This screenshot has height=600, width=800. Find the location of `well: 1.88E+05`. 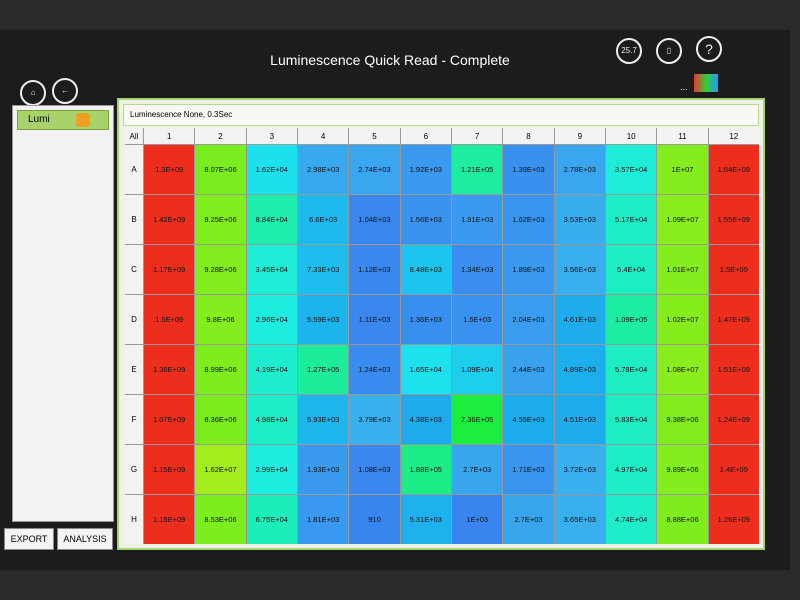

well: 1.88E+05 is located at coordinates (425, 469).